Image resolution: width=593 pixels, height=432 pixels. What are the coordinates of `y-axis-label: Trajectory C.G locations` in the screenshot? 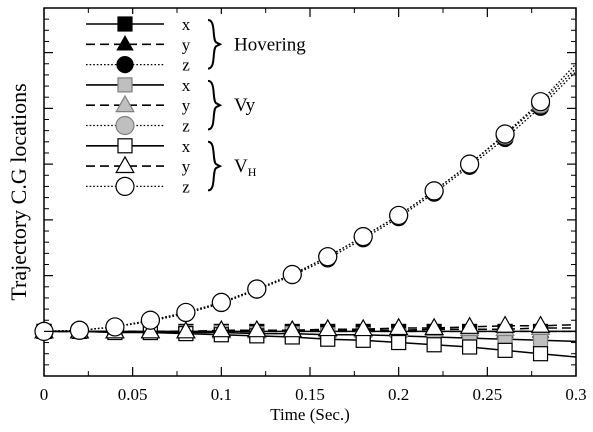 It's located at (18, 191).